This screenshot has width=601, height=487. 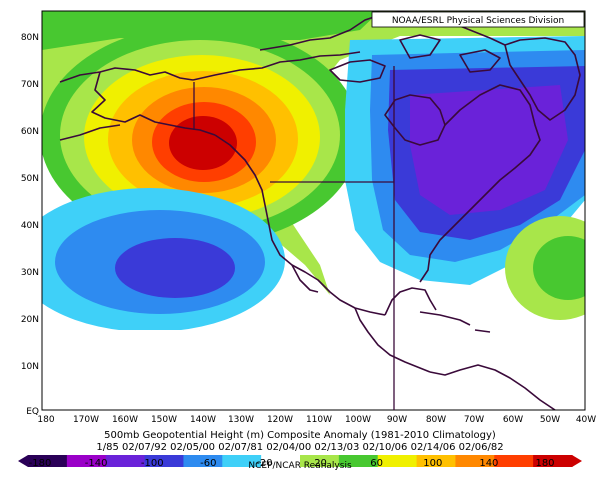 I want to click on colorbar-tick-label: -100, so click(x=152, y=463).